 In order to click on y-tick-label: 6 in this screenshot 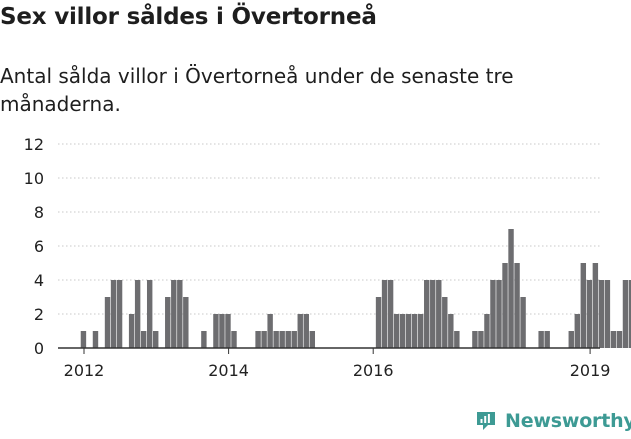, I will do `click(39, 246)`.